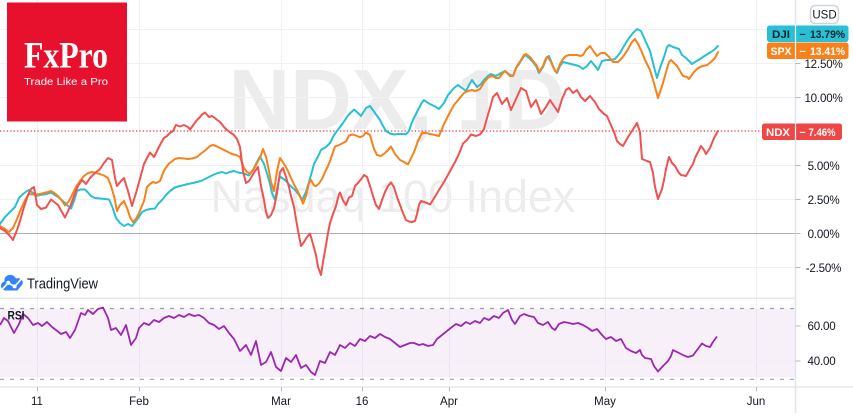  What do you see at coordinates (605, 402) in the screenshot?
I see `svg-text: May` at bounding box center [605, 402].